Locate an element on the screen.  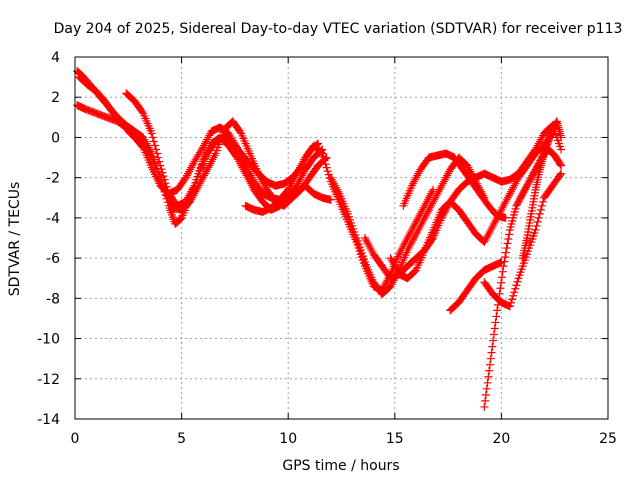
y-tick-label: -10 is located at coordinates (48, 340).